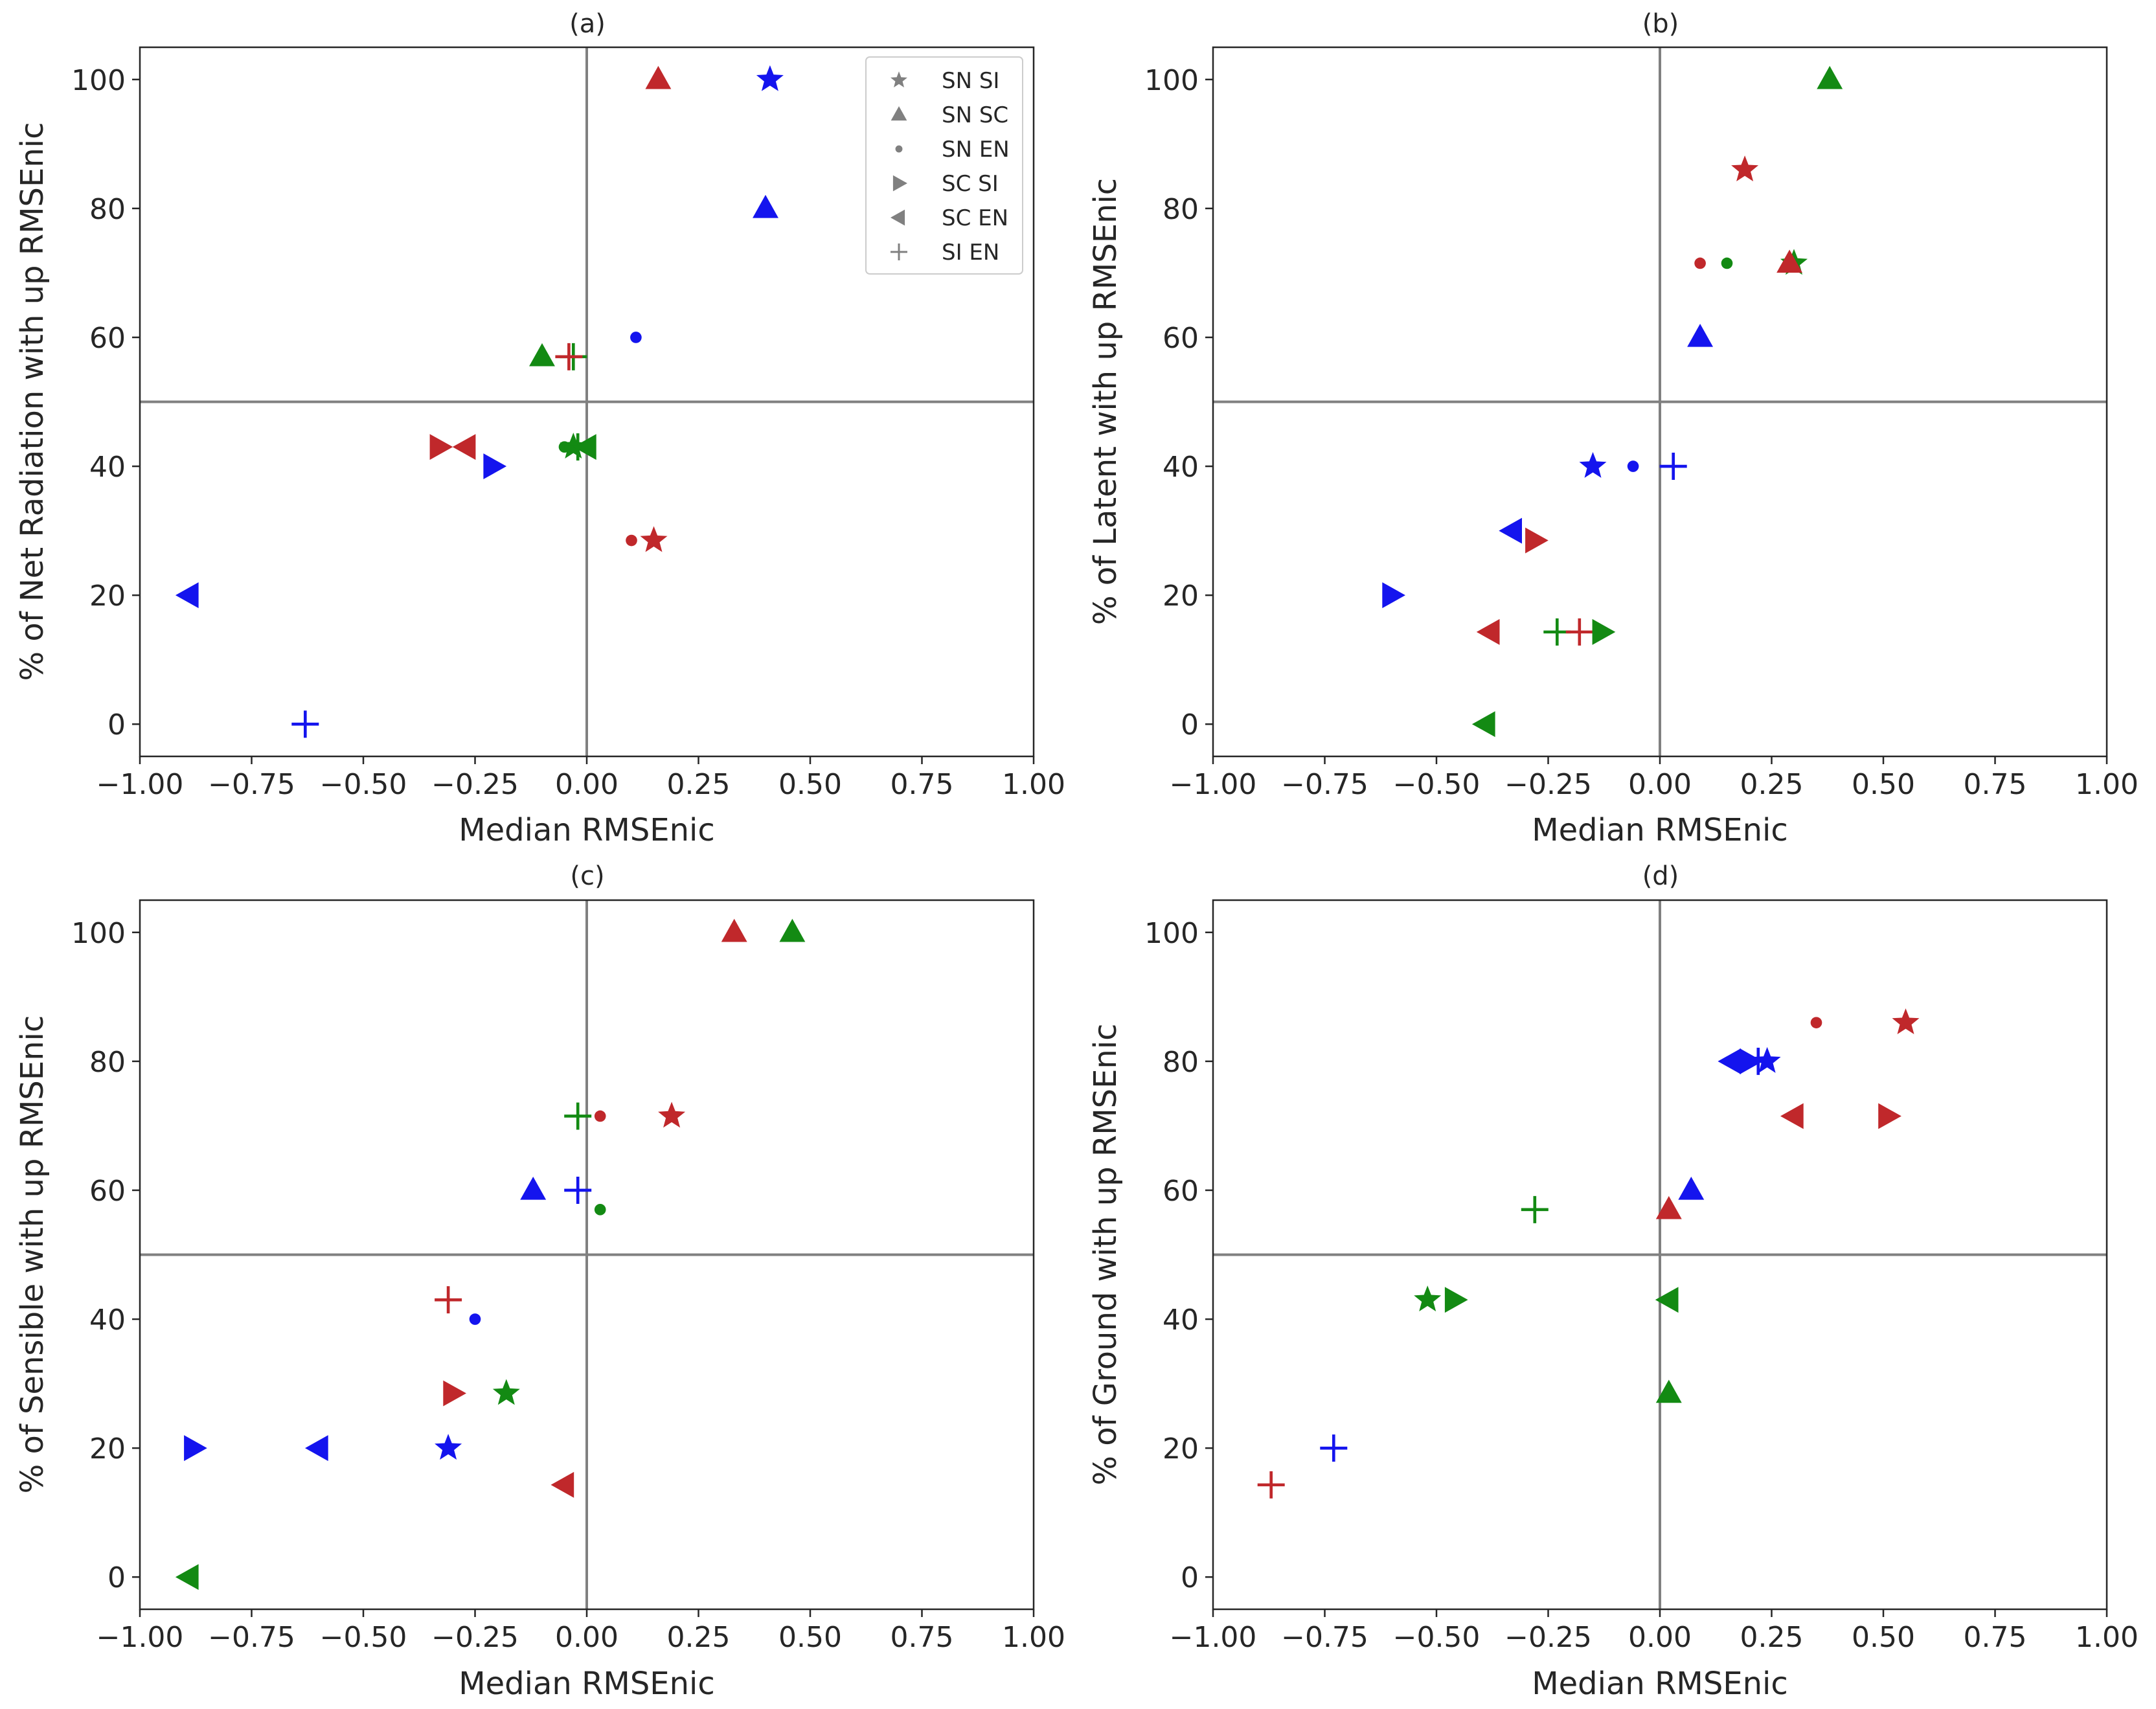  What do you see at coordinates (970, 81) in the screenshot?
I see `legend-label: SN SI` at bounding box center [970, 81].